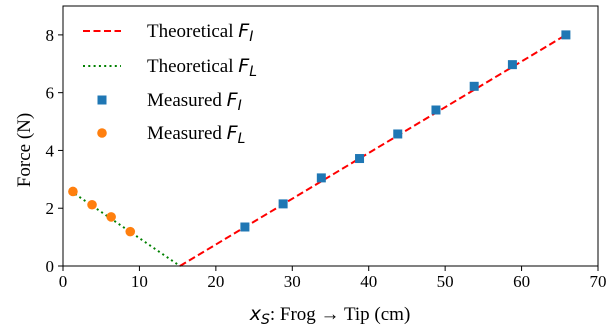 This screenshot has width=616, height=328. Describe the element at coordinates (50, 266) in the screenshot. I see `y-tick-label: 0` at that location.